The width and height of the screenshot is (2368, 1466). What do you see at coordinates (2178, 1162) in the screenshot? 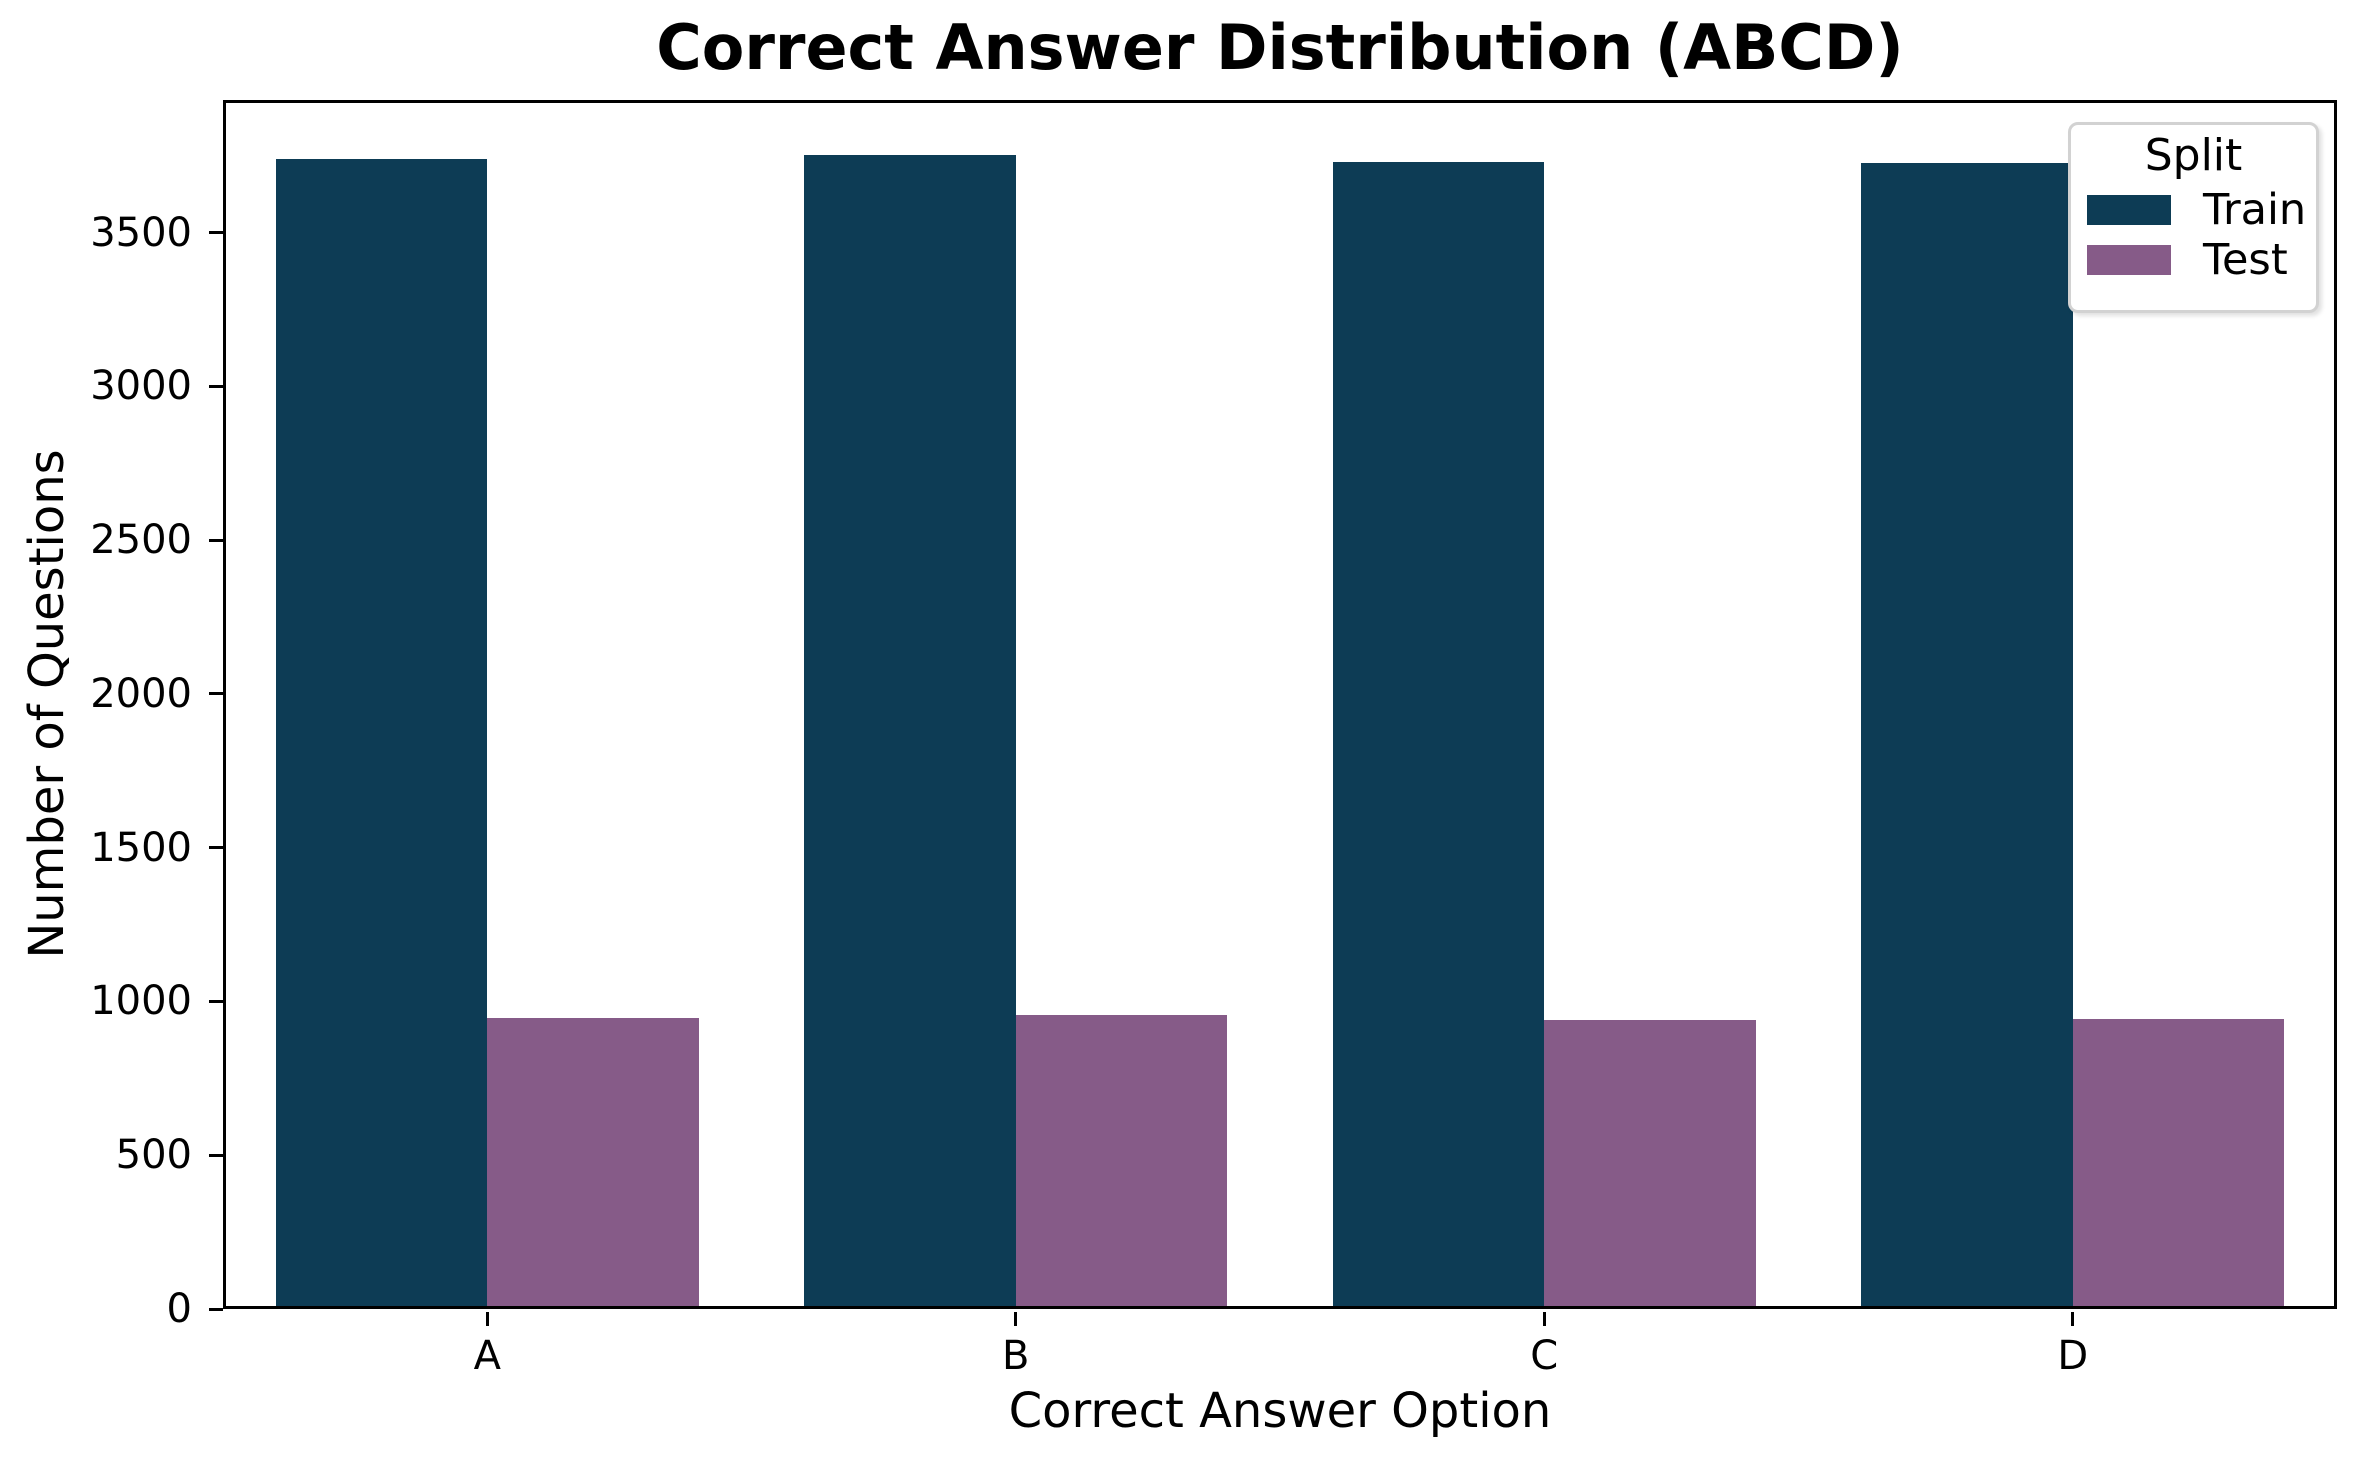
I see `bar-test-D` at bounding box center [2178, 1162].